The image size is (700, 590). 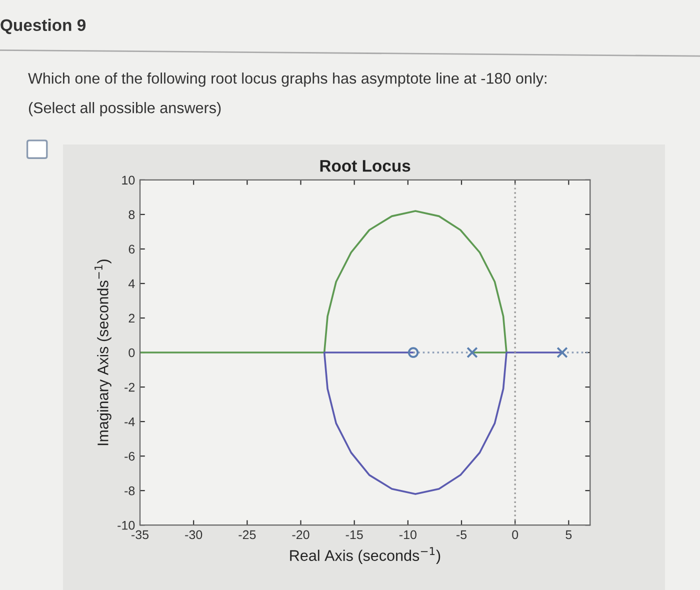 I want to click on x-tick-label: 5, so click(x=569, y=535).